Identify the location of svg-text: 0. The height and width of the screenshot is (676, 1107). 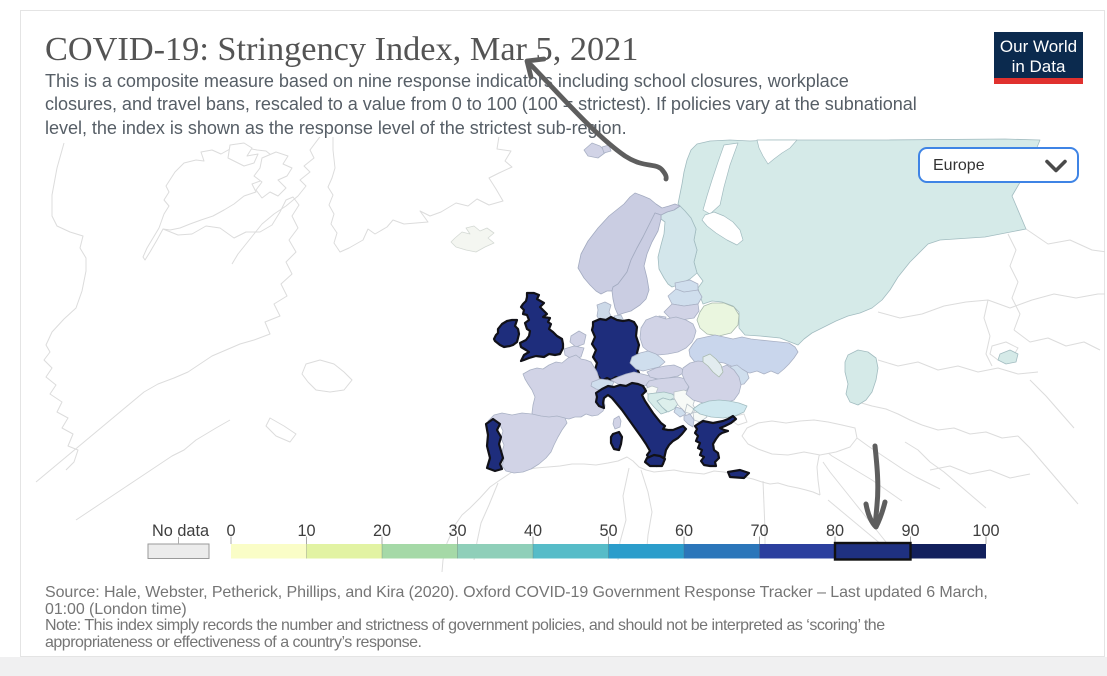
(230, 531).